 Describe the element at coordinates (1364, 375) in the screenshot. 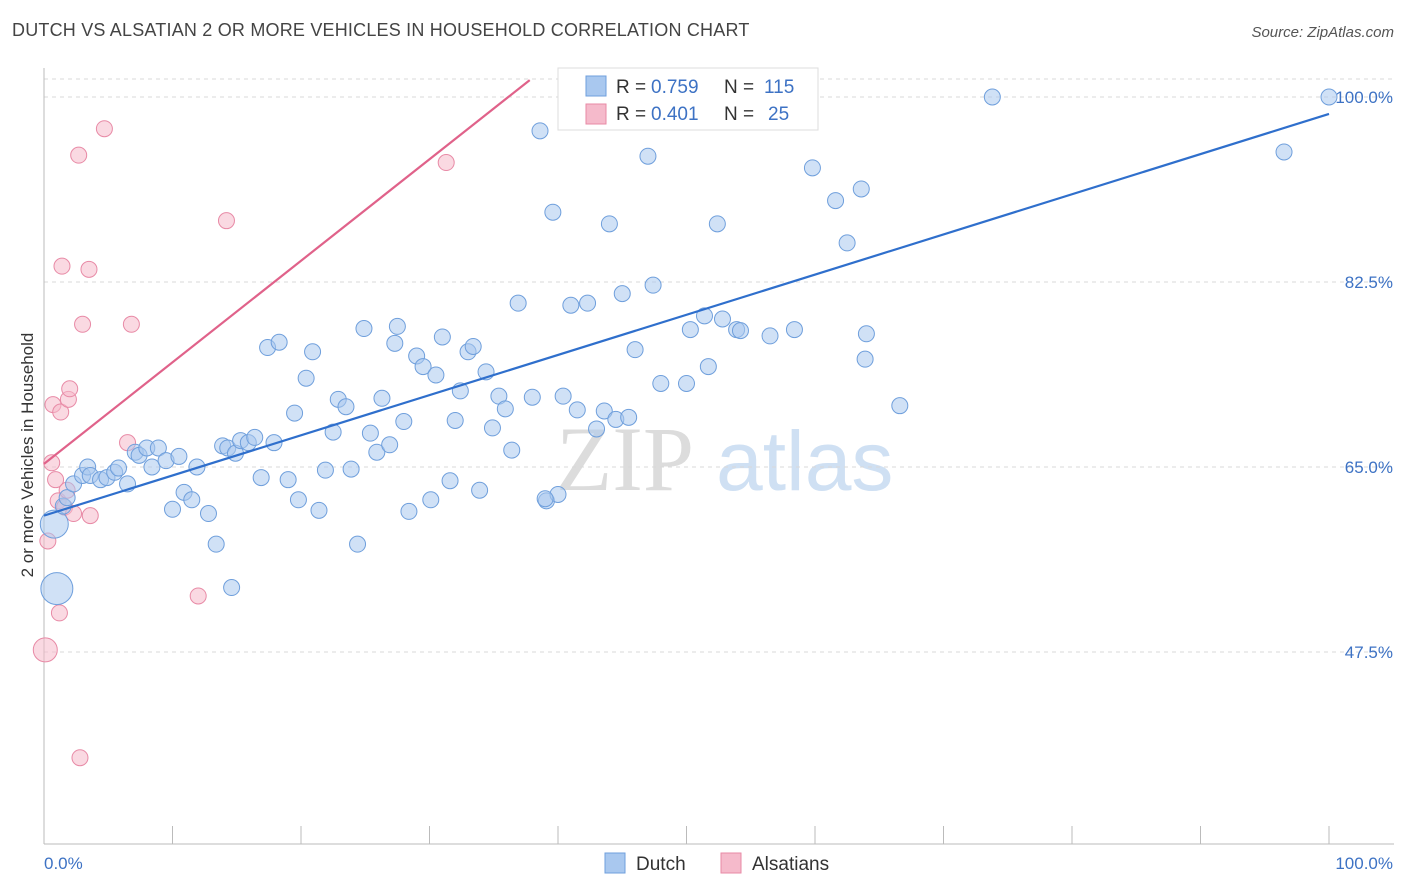

I see `y-tick-labels: 100.0% 82.5% 65.0% 47.5%` at that location.